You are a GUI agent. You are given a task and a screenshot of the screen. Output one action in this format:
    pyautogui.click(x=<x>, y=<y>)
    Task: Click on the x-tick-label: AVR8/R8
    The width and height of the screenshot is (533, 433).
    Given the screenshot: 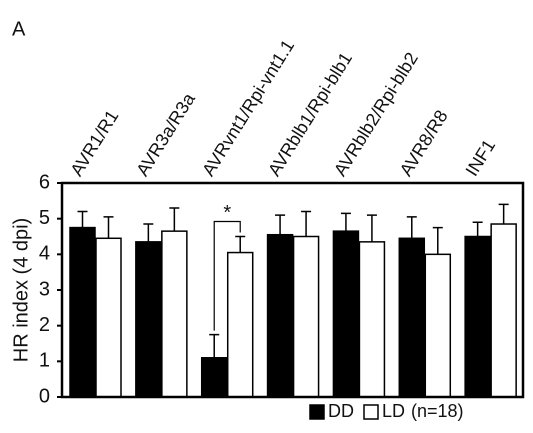 What is the action you would take?
    pyautogui.click(x=424, y=143)
    